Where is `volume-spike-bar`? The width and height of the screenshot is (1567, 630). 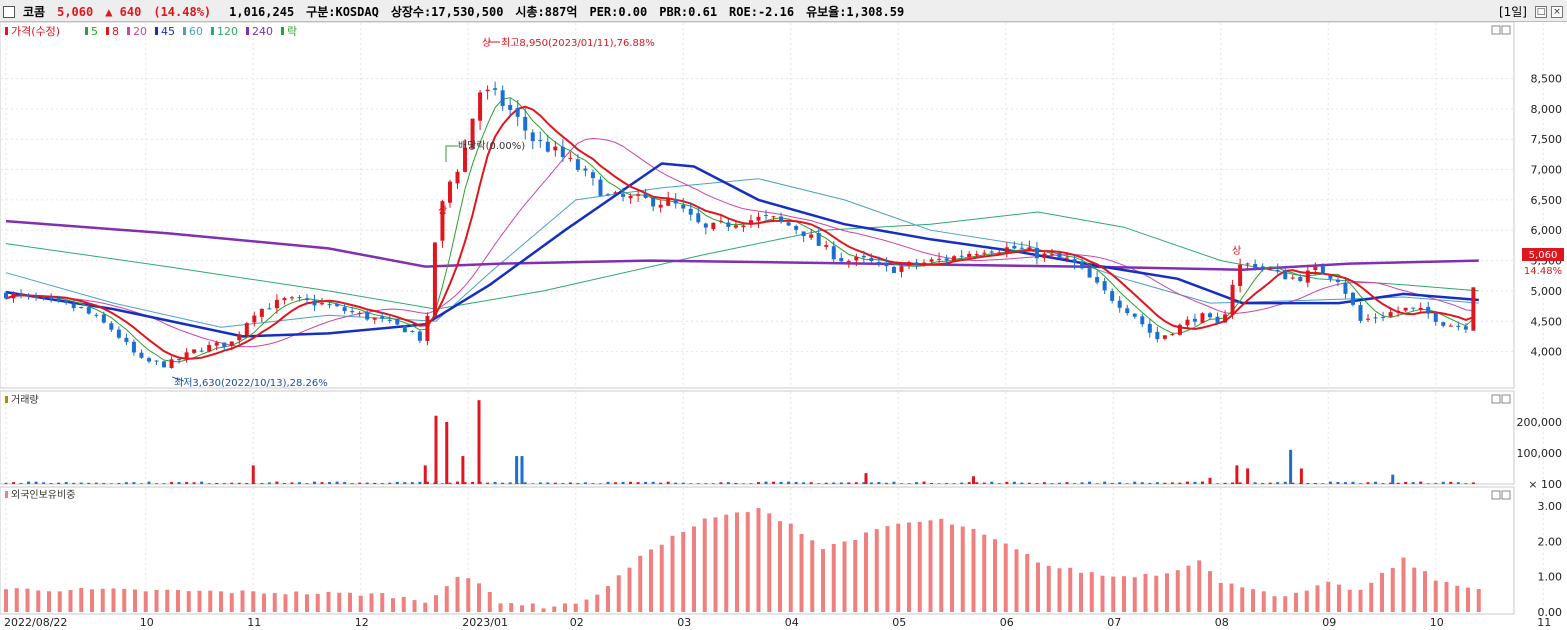
volume-spike-bar is located at coordinates (1210, 480).